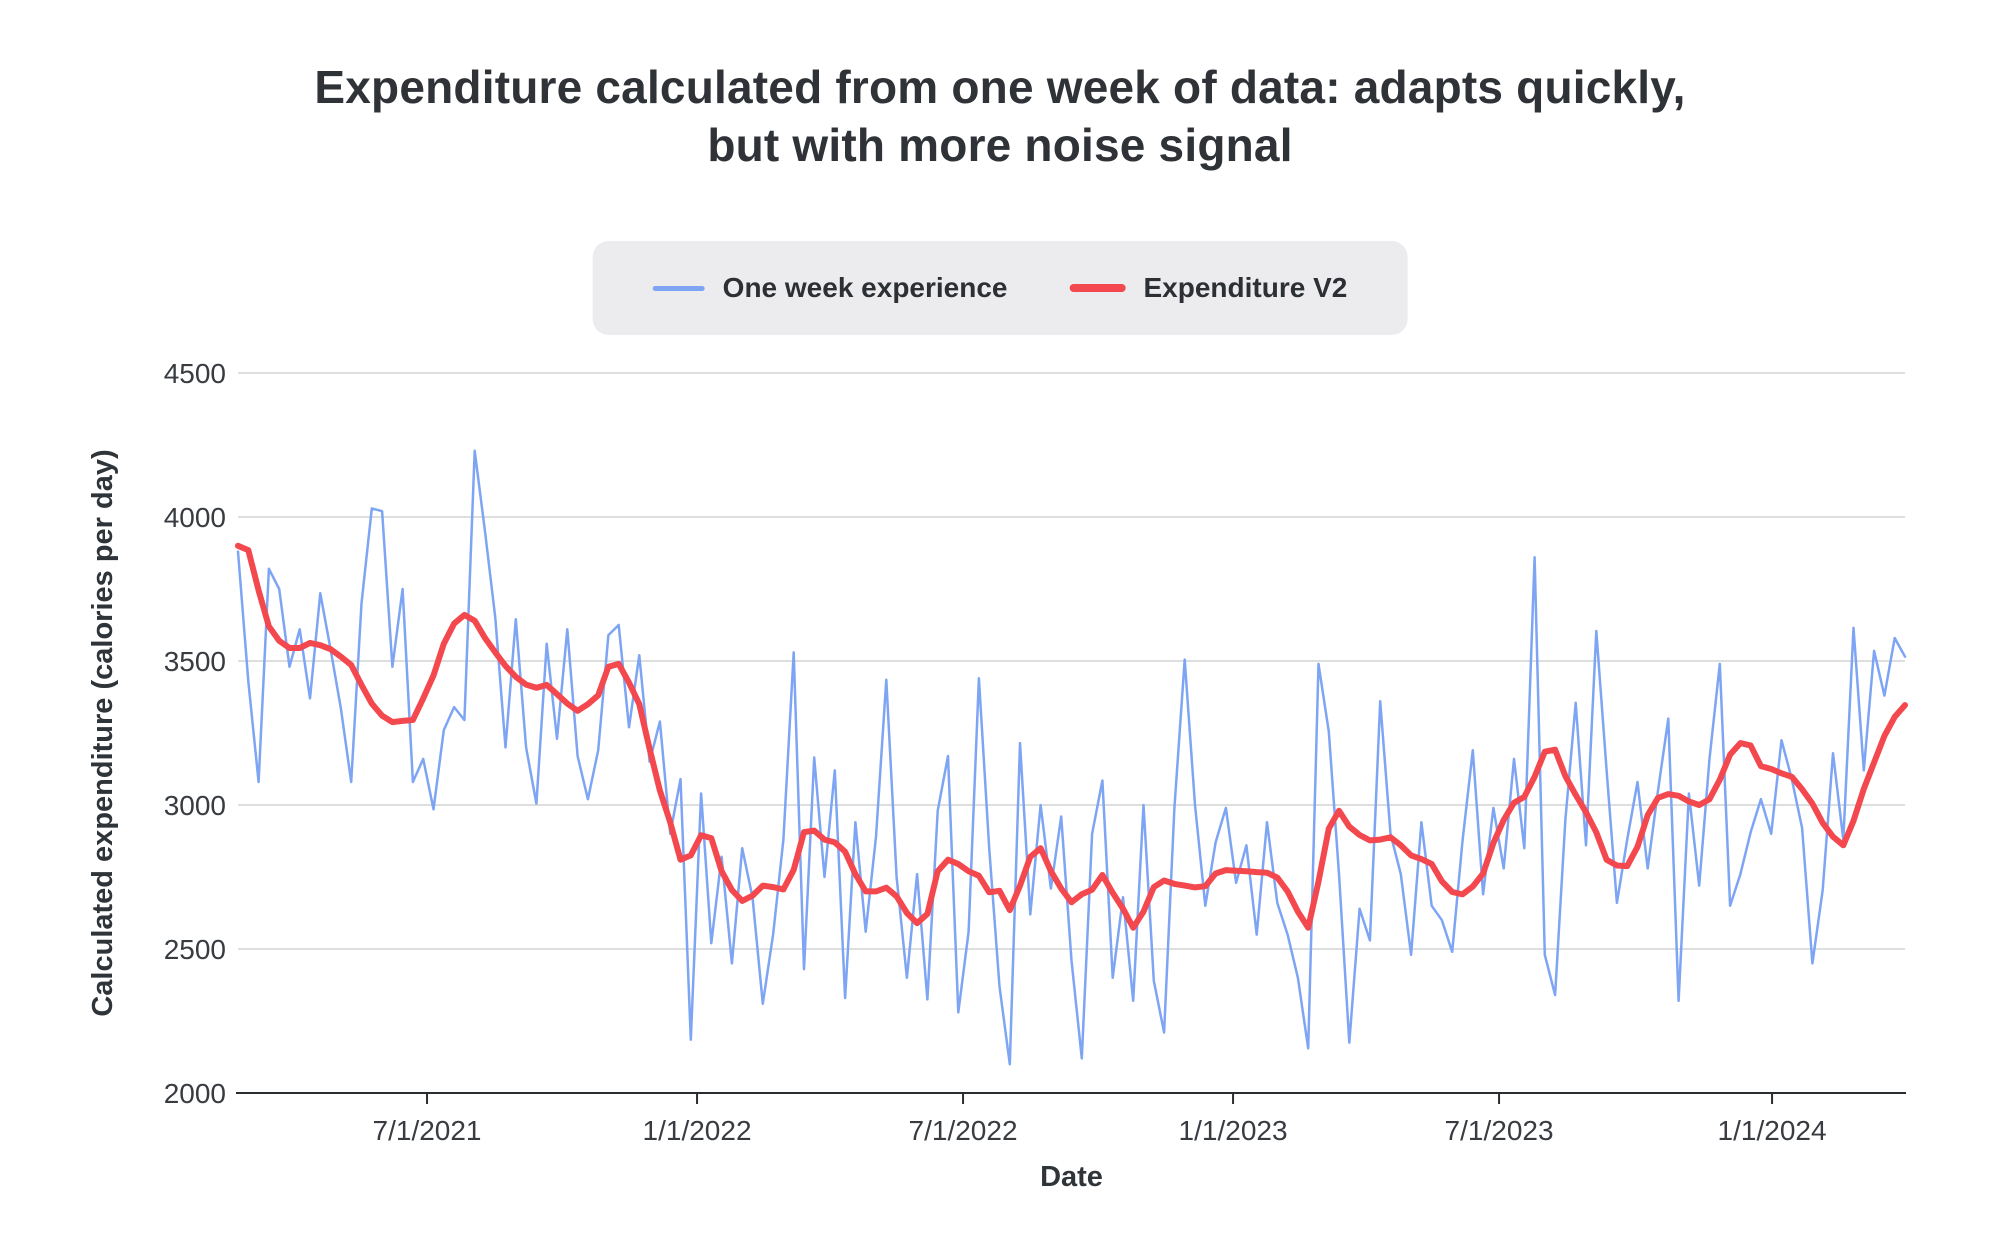 The width and height of the screenshot is (2000, 1254). I want to click on x-tick-label: 1/1/2023, so click(1233, 1130).